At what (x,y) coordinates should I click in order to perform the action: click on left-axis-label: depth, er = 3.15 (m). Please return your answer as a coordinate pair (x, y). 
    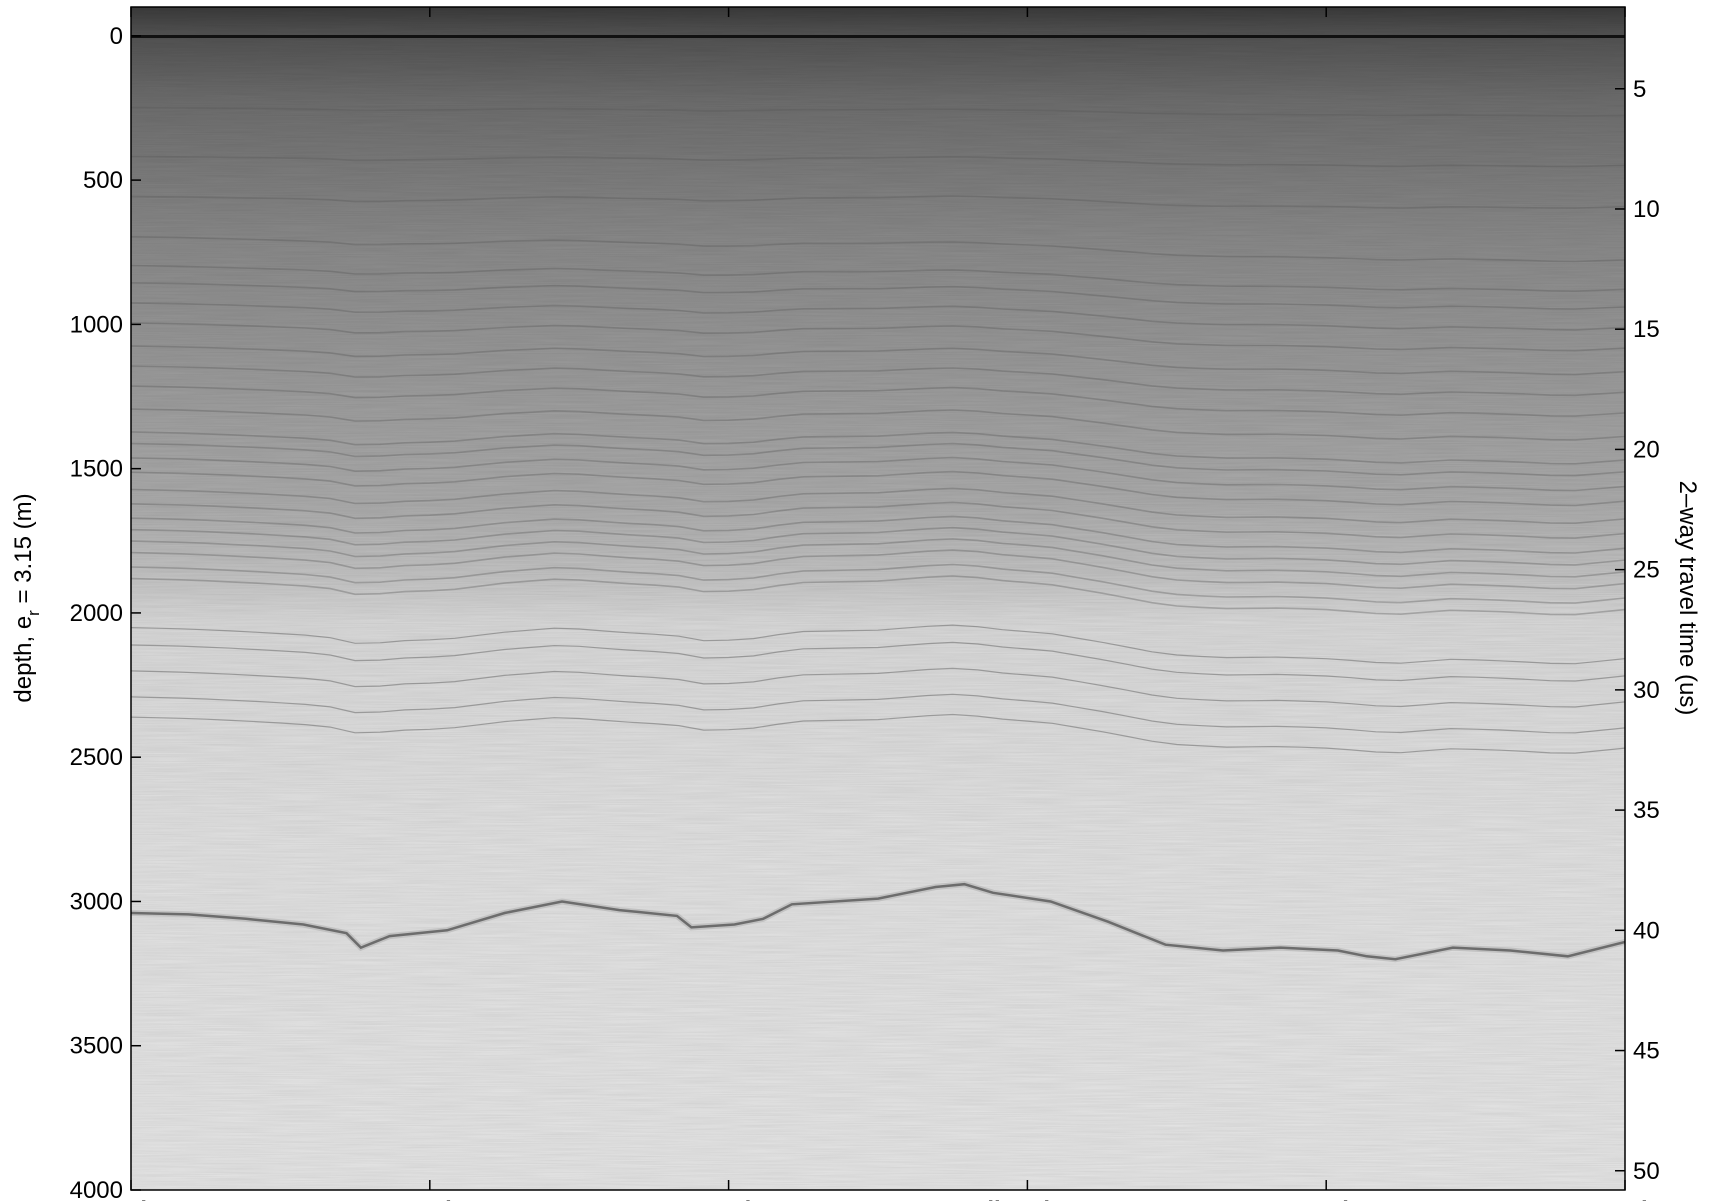
    Looking at the image, I should click on (26, 597).